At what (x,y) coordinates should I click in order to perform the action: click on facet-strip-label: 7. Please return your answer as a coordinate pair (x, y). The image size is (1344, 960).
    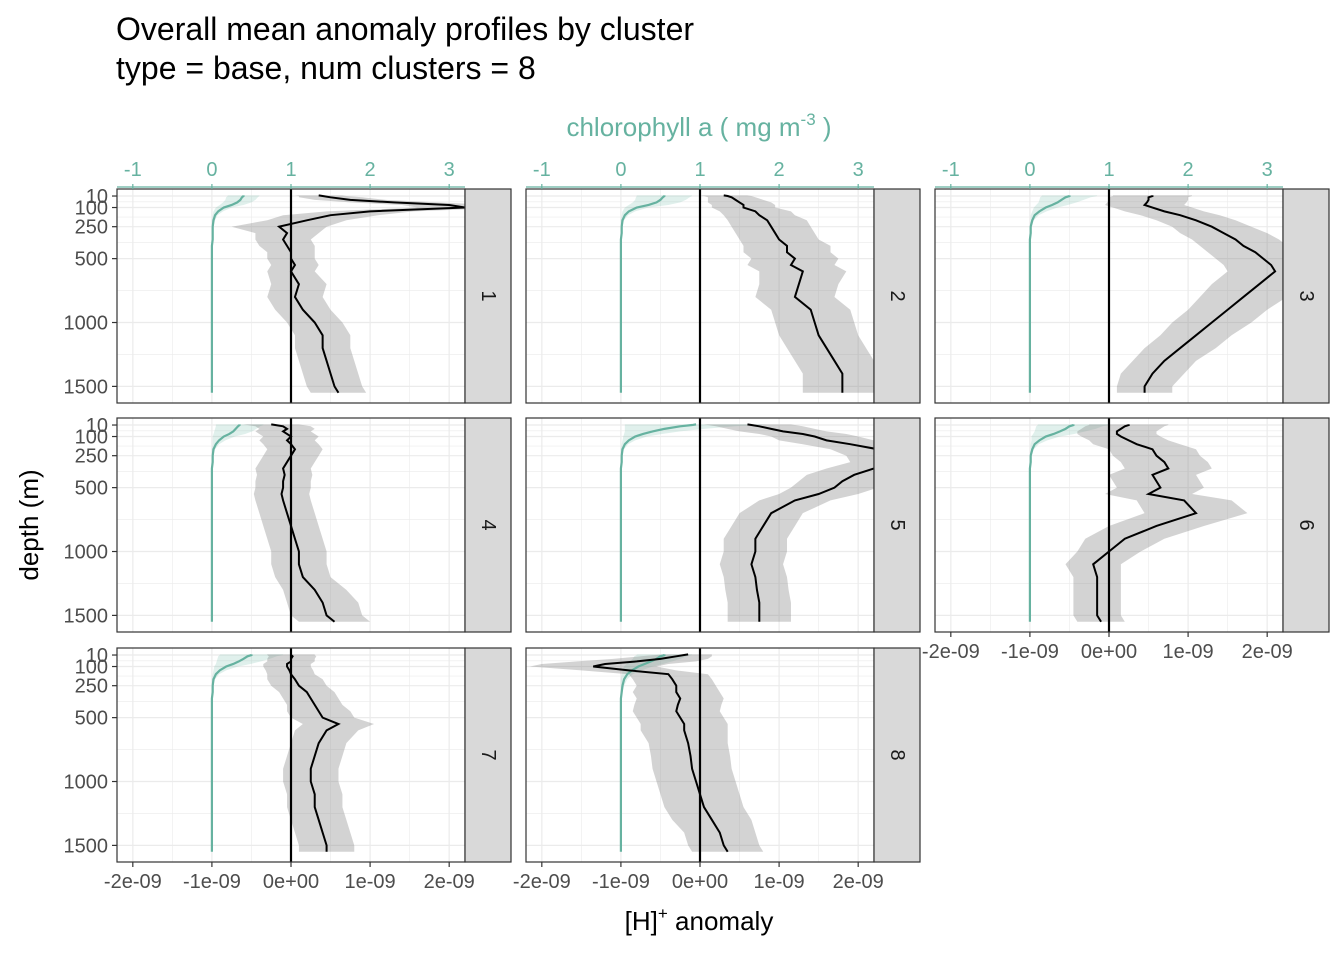
    Looking at the image, I should click on (488, 754).